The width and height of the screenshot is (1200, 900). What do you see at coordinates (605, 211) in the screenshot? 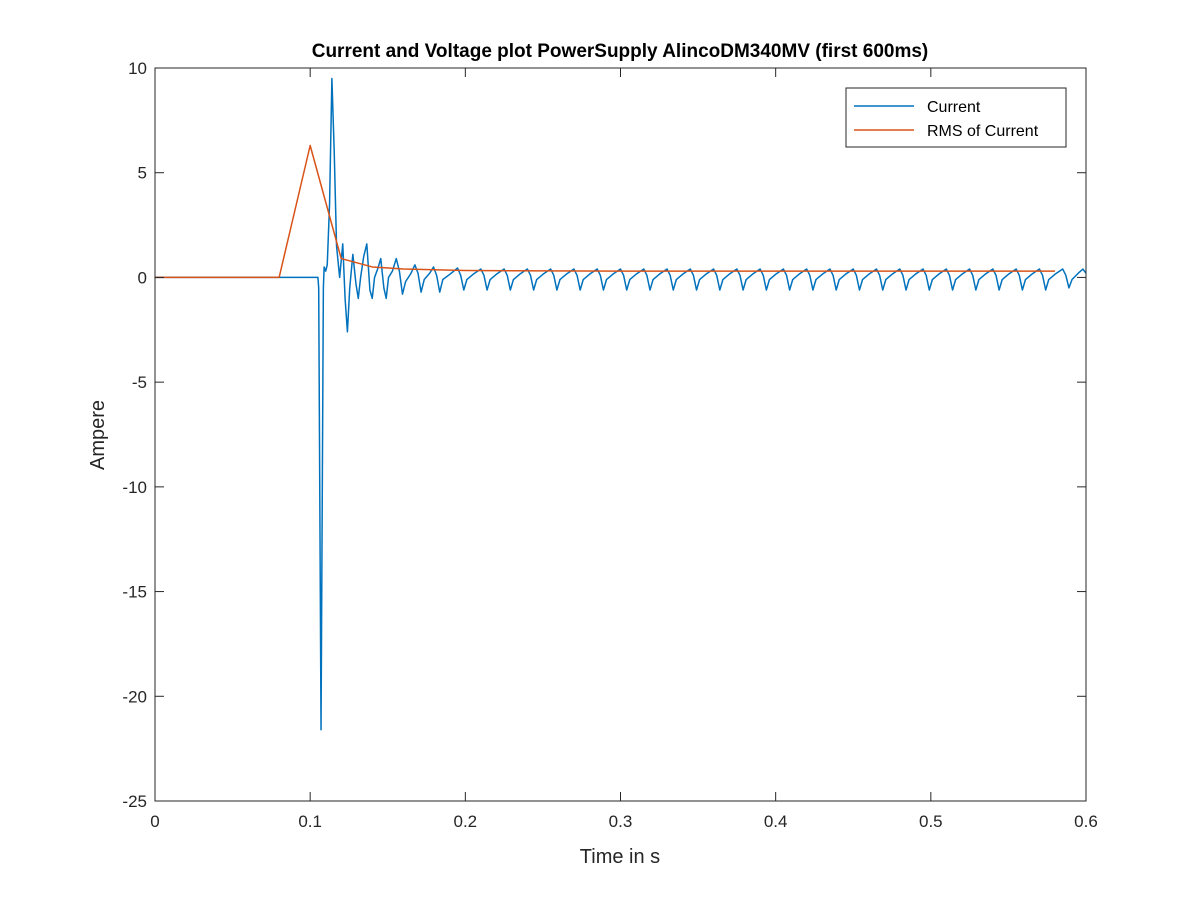
I see `series-line-rms-of-current` at bounding box center [605, 211].